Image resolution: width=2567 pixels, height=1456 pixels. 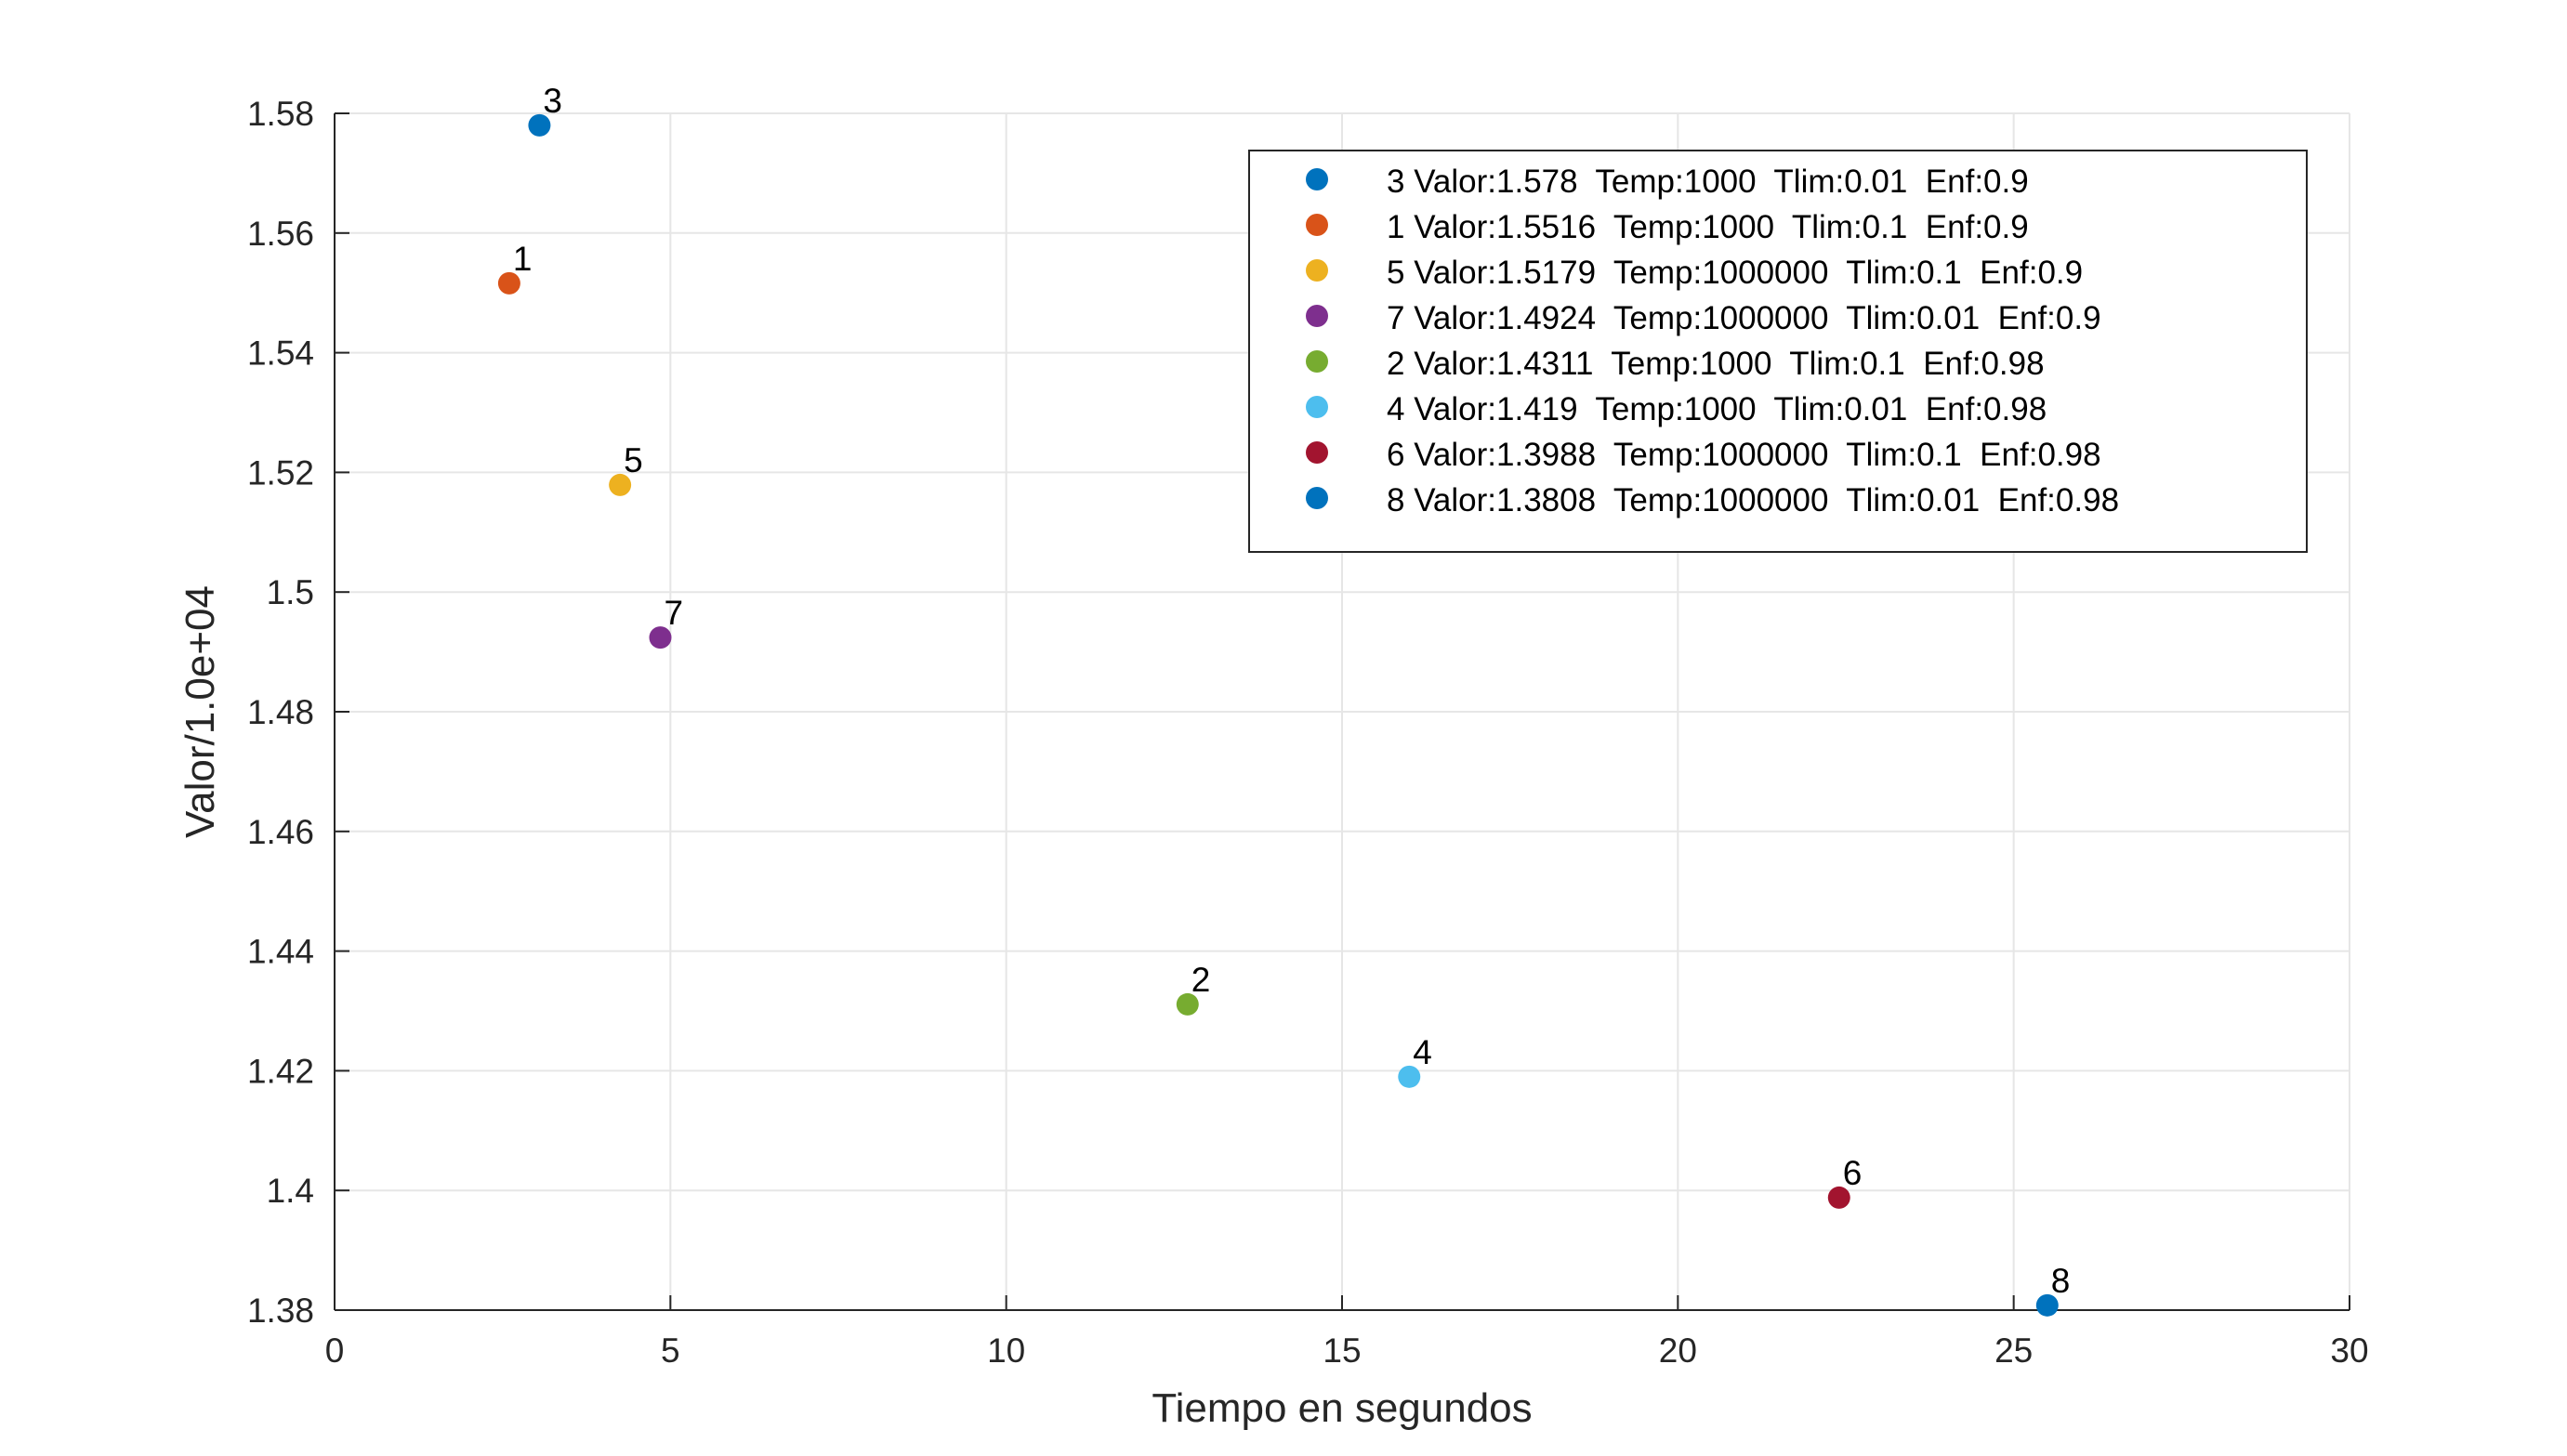 What do you see at coordinates (633, 460) in the screenshot?
I see `data-point-label: 5` at bounding box center [633, 460].